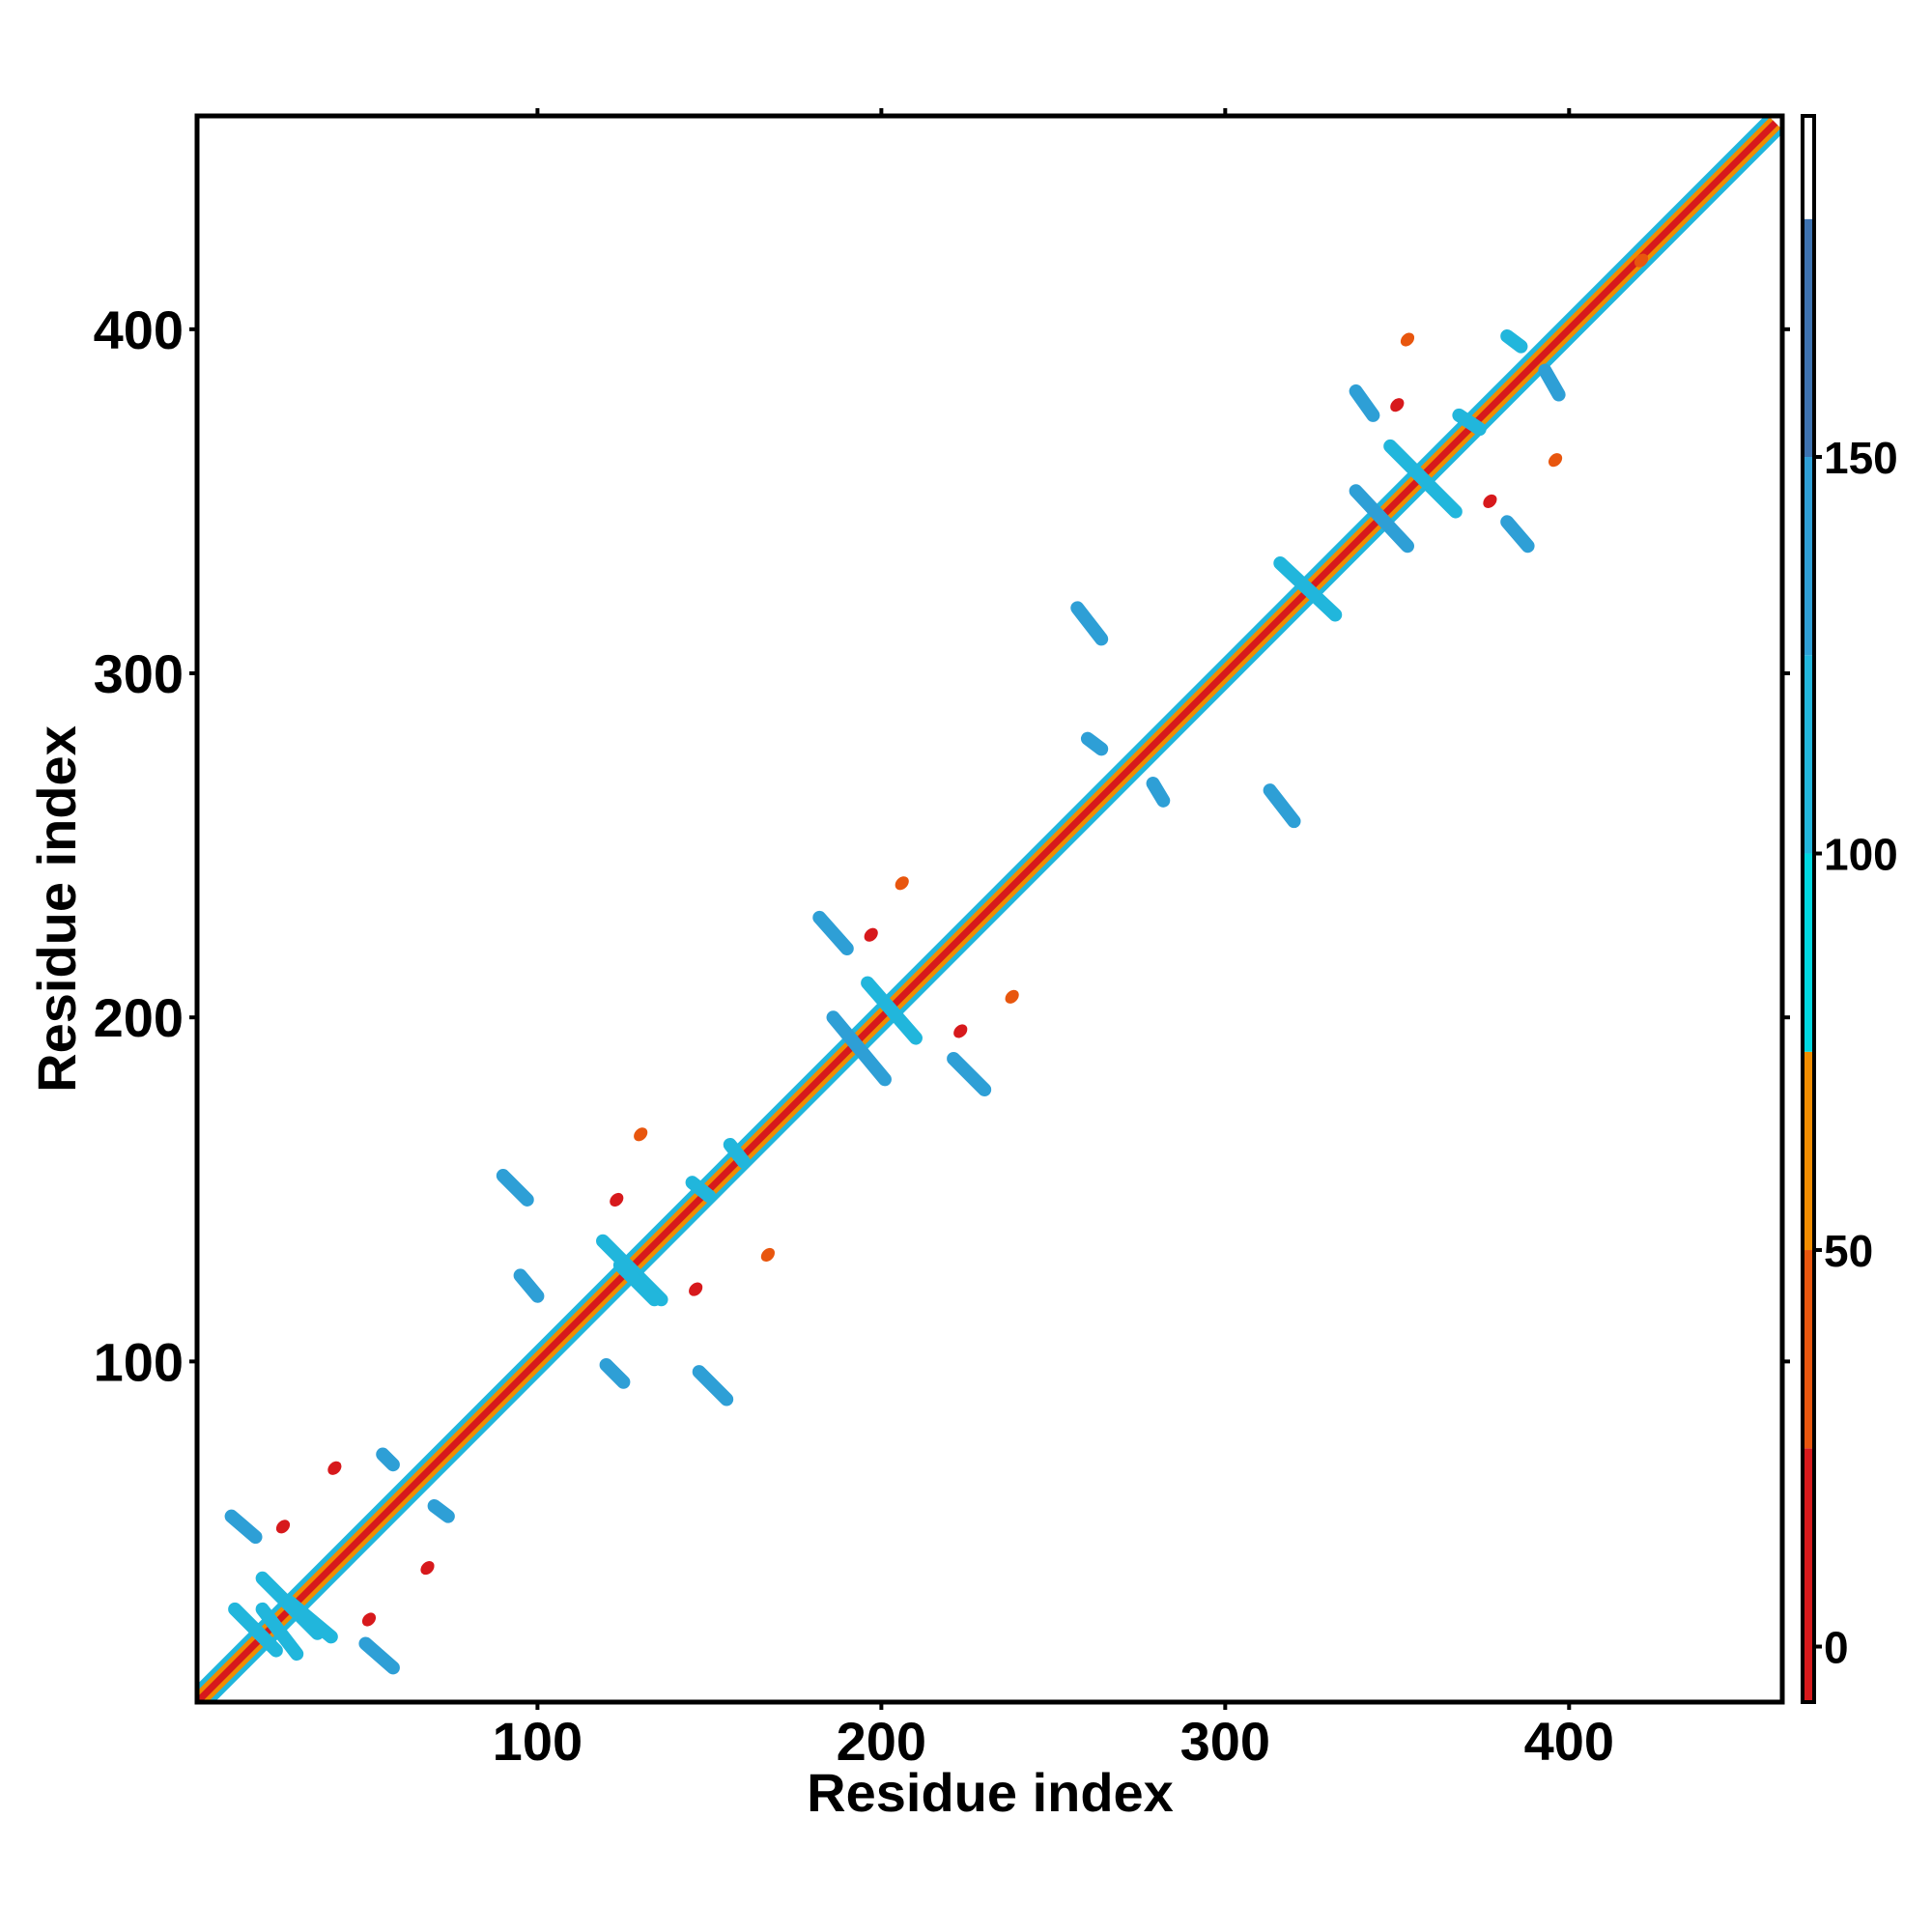 The width and height of the screenshot is (1932, 1932). I want to click on colorbar-tick-label: 50, so click(1848, 1251).